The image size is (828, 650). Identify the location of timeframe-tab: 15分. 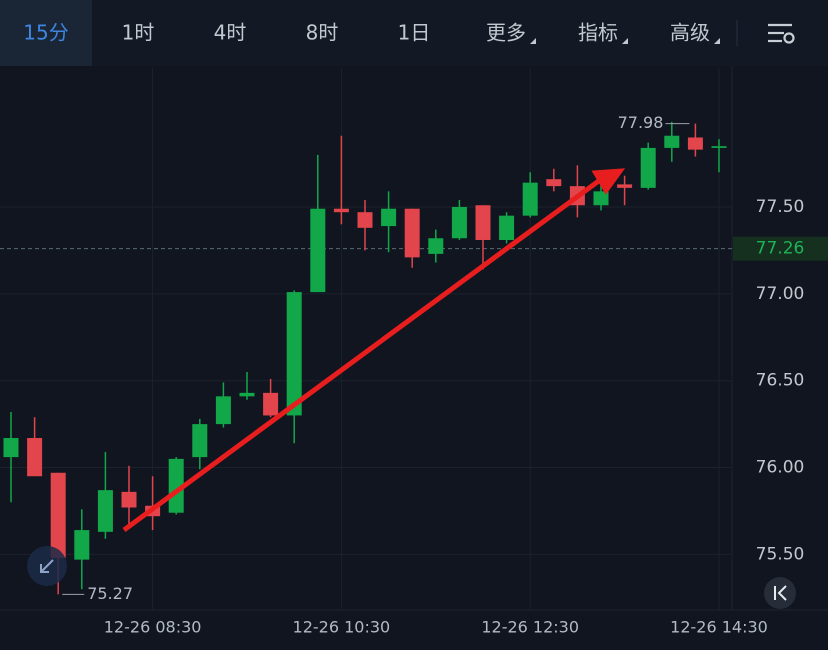
(45, 33).